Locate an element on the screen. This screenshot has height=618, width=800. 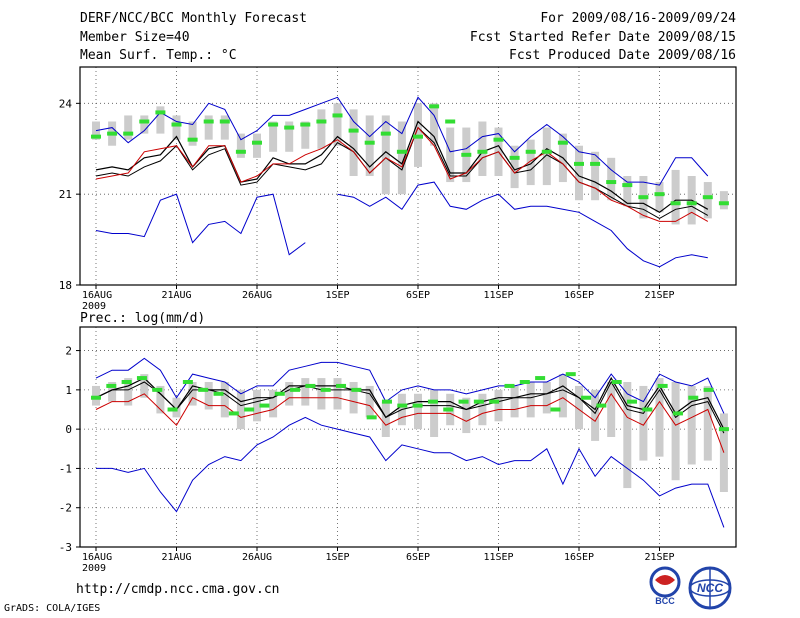
grads-credit: GrADS: COLA/IGES is located at coordinates (52, 608).